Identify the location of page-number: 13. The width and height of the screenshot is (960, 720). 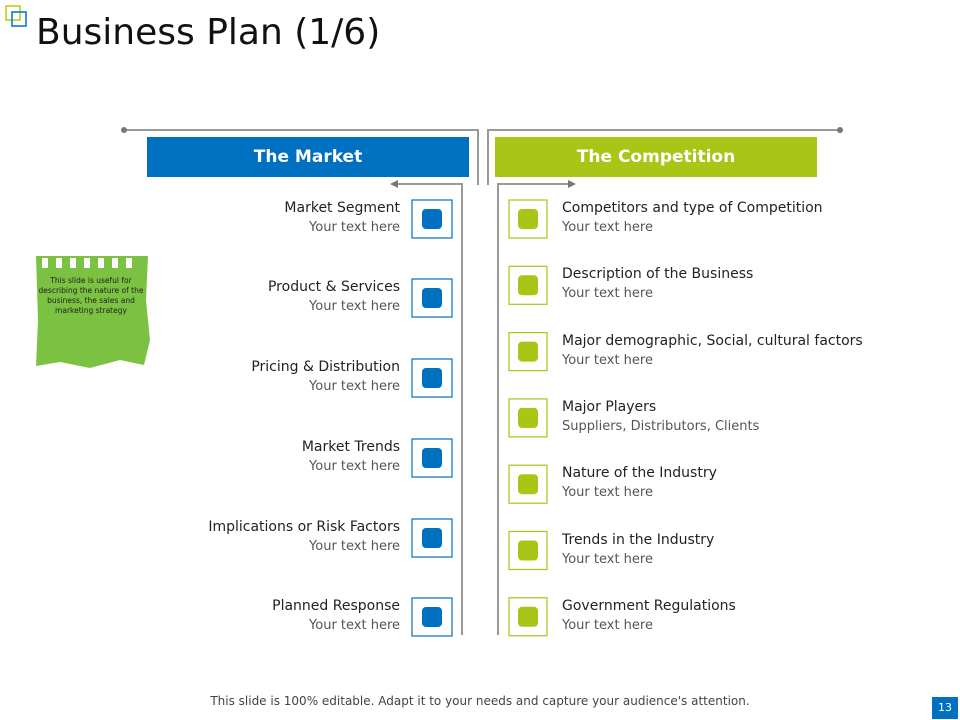
(945, 708).